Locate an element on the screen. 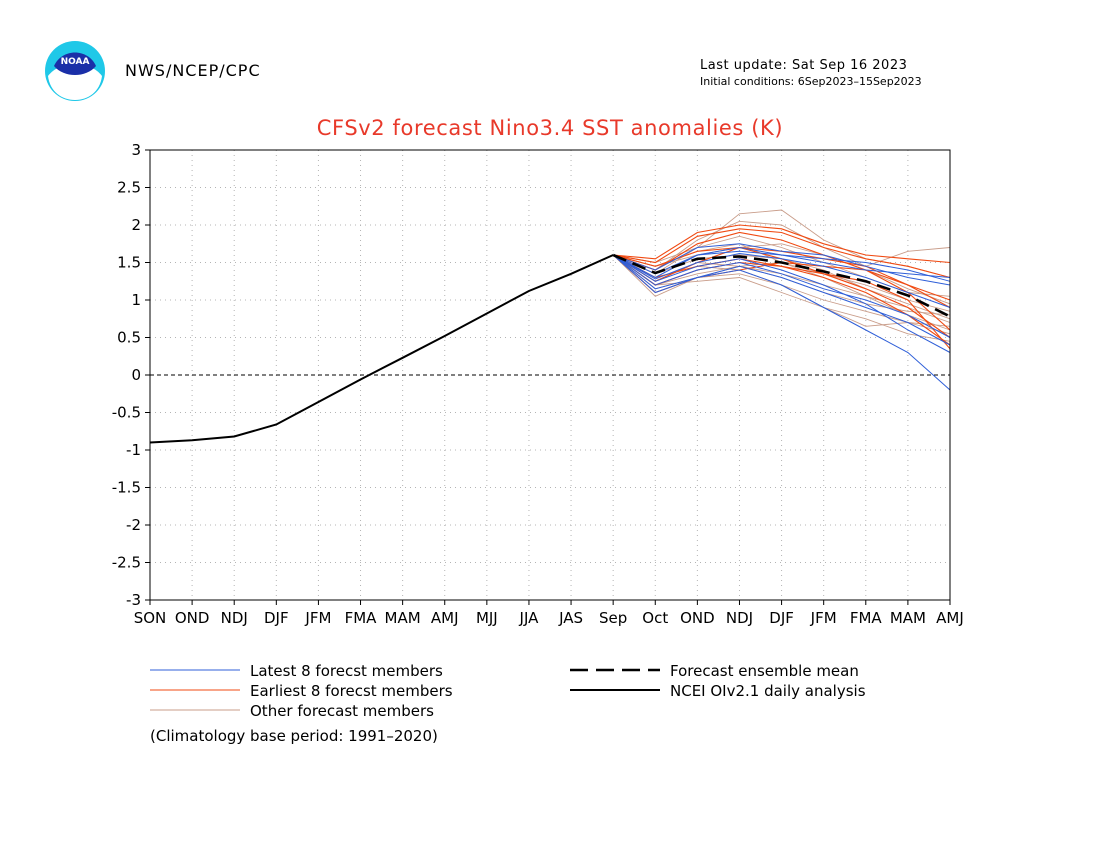 Image resolution: width=1100 pixels, height=850 pixels. noaa-logo-text: NOAA is located at coordinates (75, 62).